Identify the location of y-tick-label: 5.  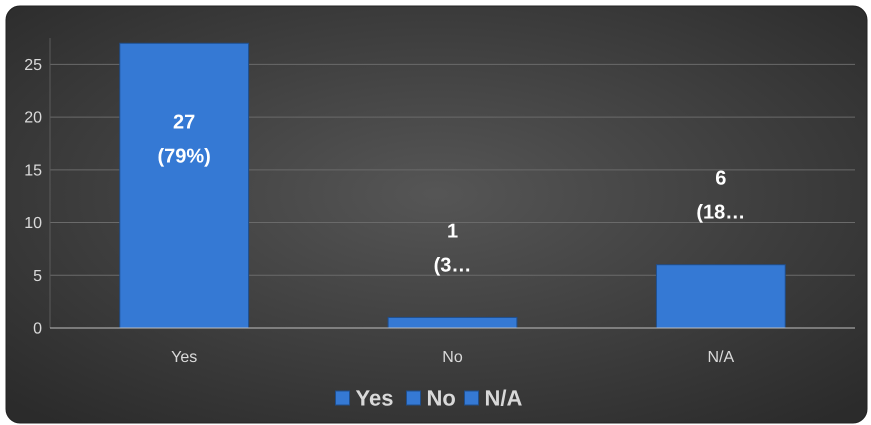
(37, 276).